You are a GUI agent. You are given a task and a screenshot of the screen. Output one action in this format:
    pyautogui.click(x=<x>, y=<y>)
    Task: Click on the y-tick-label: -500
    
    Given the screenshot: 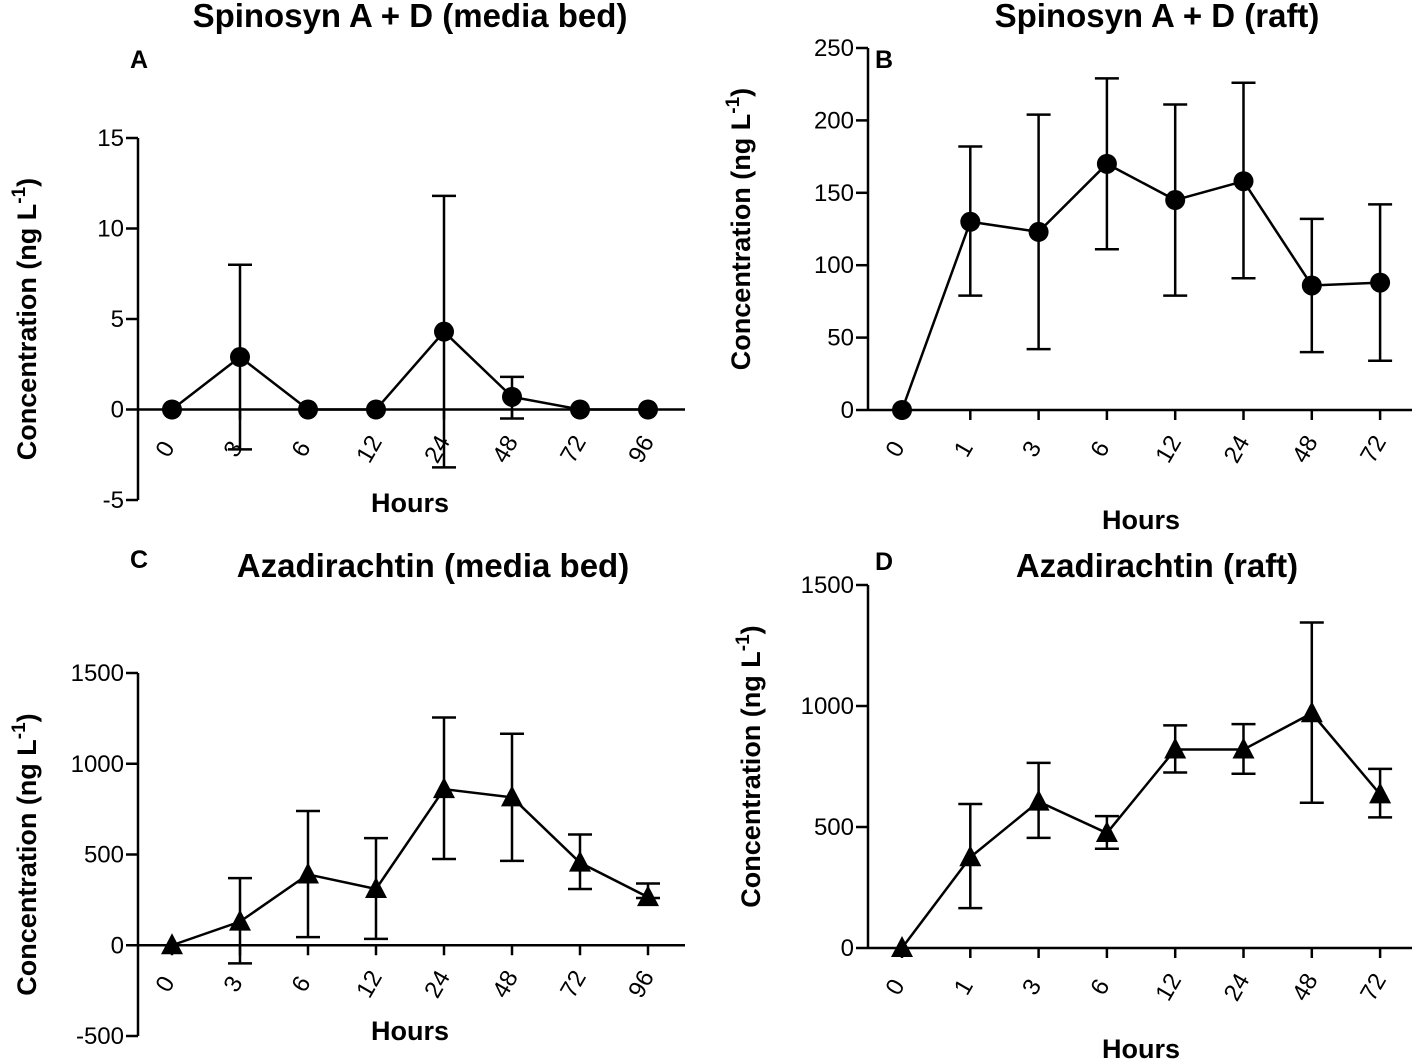 What is the action you would take?
    pyautogui.click(x=100, y=1036)
    